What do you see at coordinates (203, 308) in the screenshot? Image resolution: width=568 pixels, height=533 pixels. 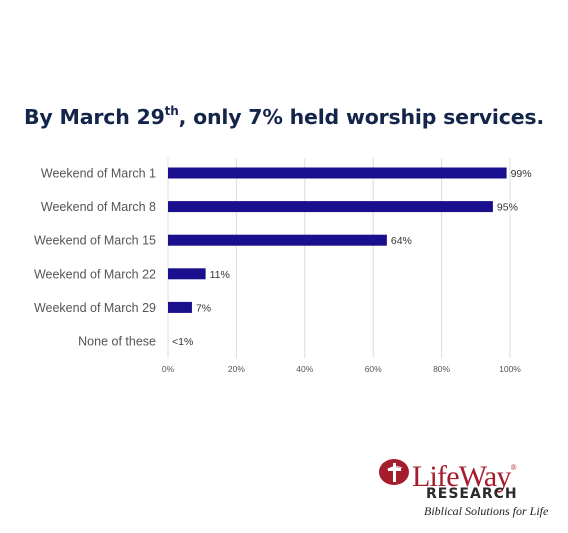 I see `value-label: 7%` at bounding box center [203, 308].